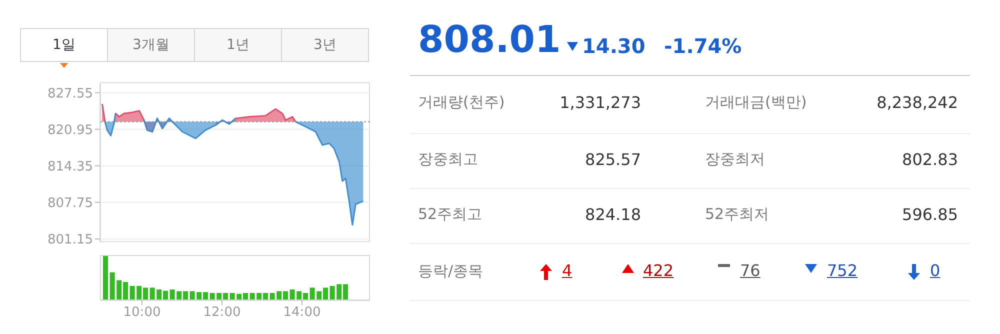 The height and width of the screenshot is (334, 1000). Describe the element at coordinates (70, 166) in the screenshot. I see `y-tick-label: 814.35` at that location.